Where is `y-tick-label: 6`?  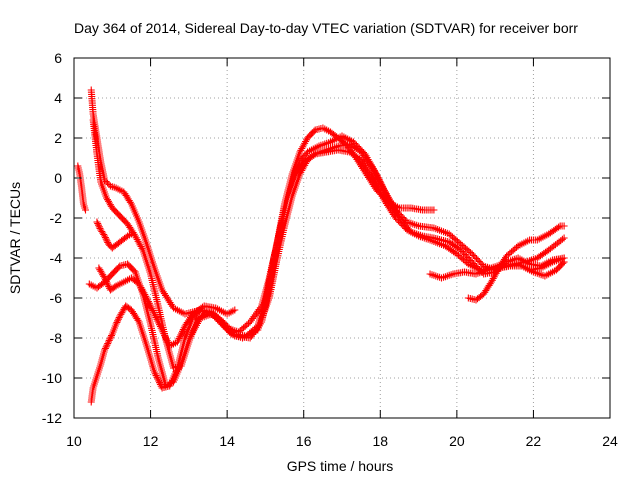
y-tick-label: 6 is located at coordinates (58, 58).